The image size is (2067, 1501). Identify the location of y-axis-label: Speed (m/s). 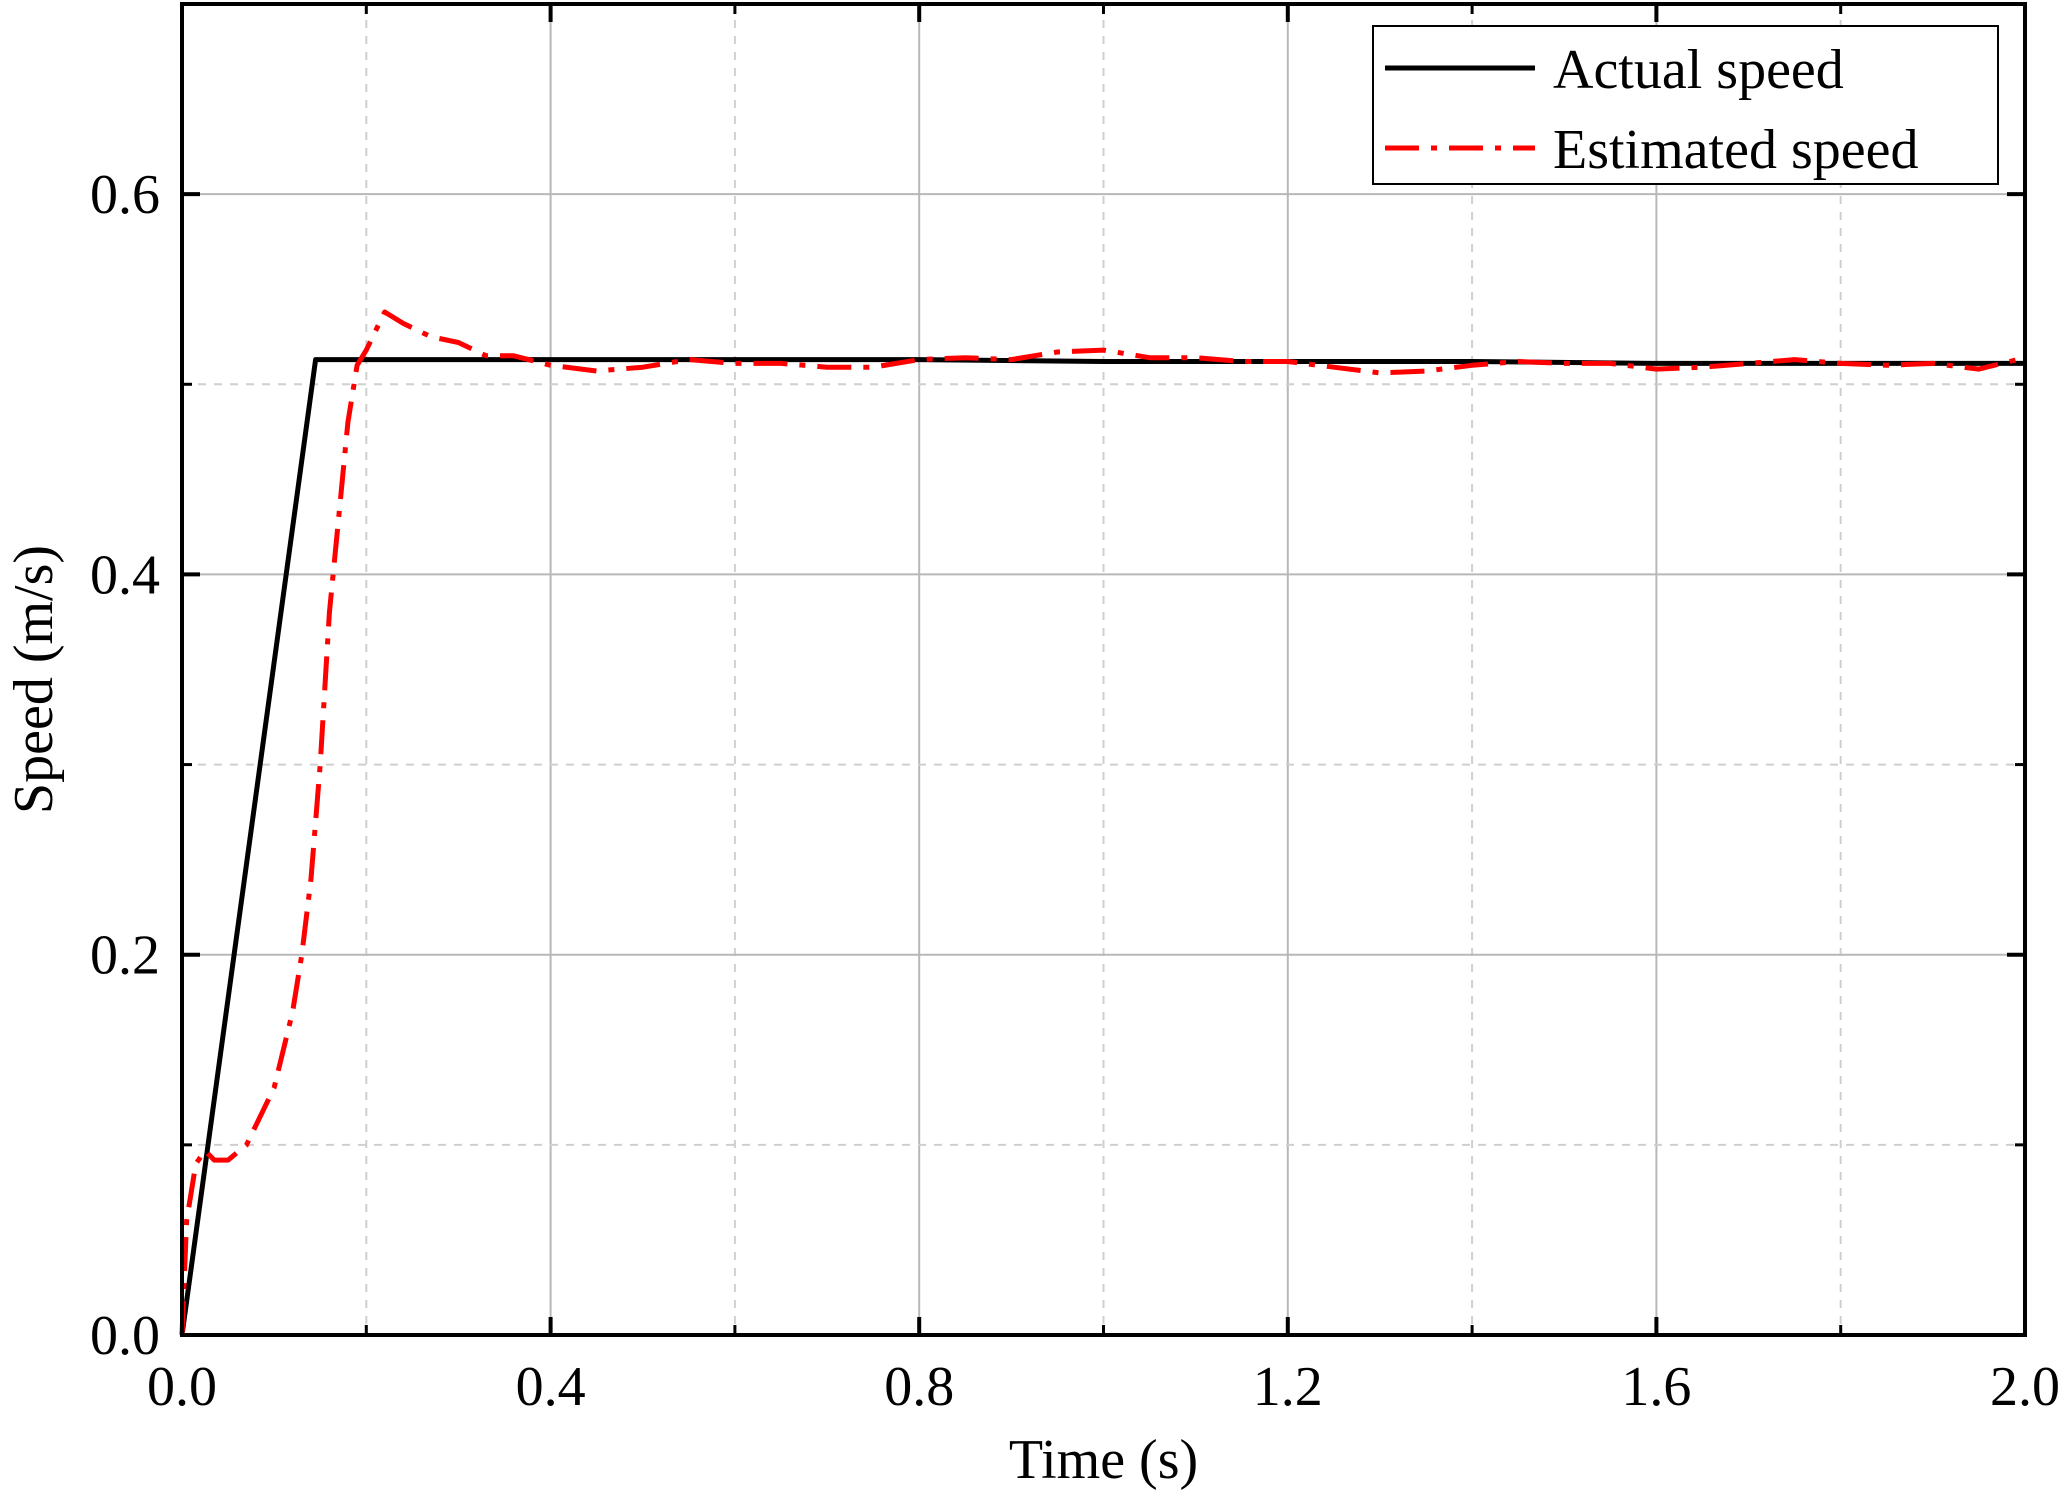
(34, 679).